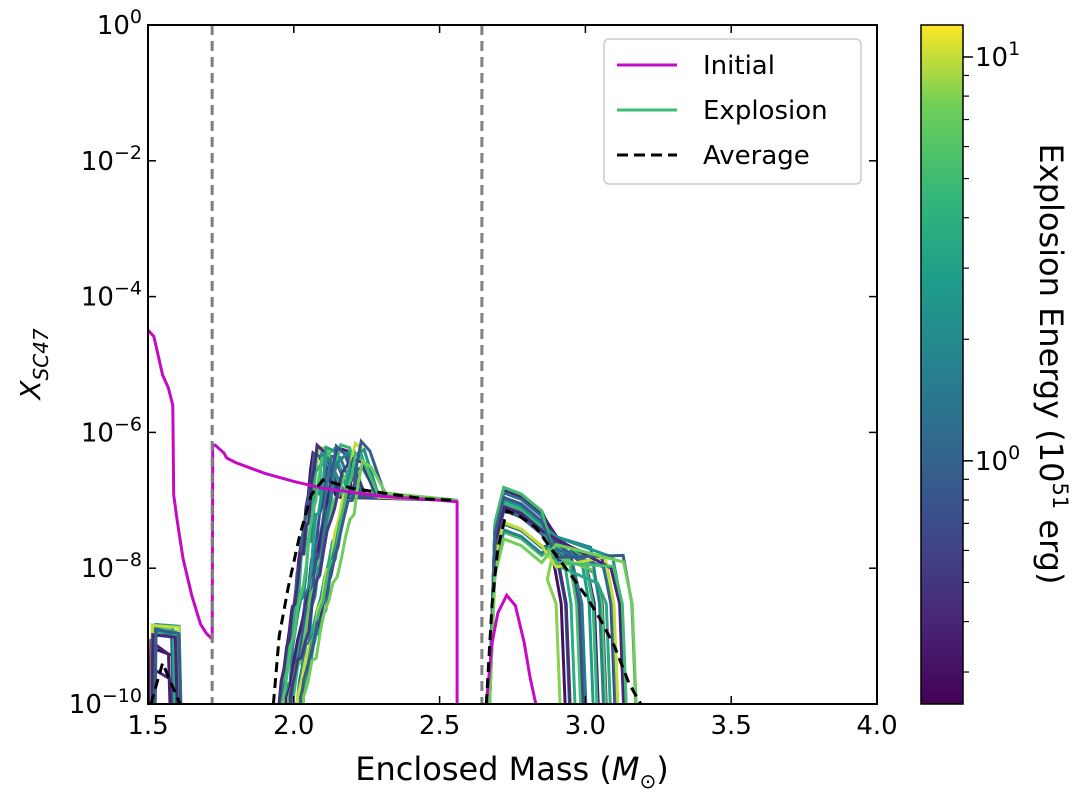  I want to click on legend: Initial Explosion Average, so click(732, 111).